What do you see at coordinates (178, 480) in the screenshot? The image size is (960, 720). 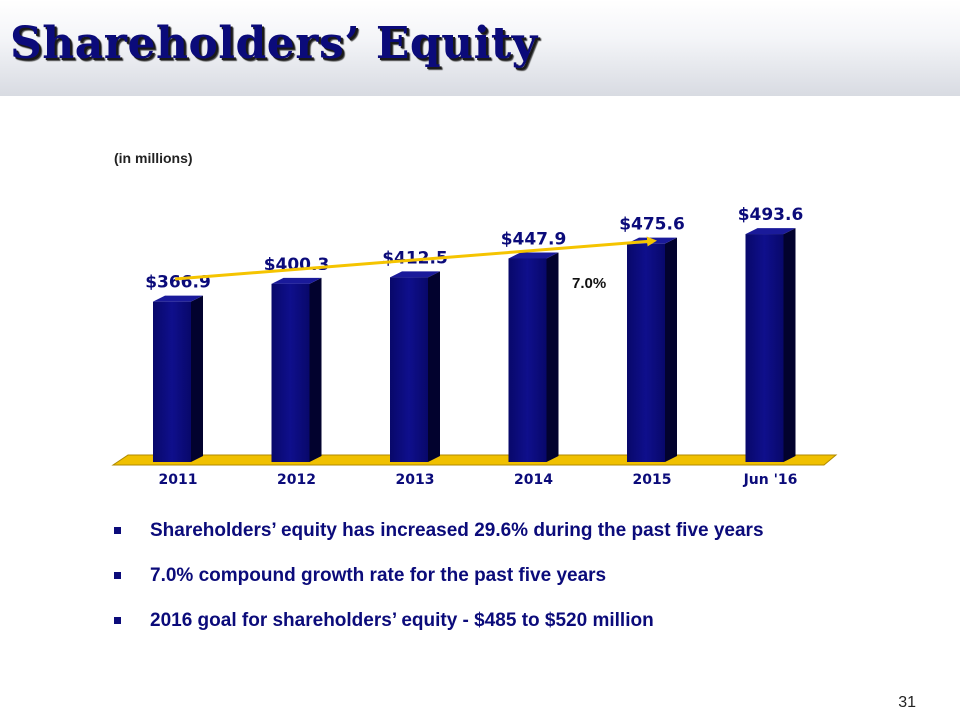 I see `x-tick-label: 2011` at bounding box center [178, 480].